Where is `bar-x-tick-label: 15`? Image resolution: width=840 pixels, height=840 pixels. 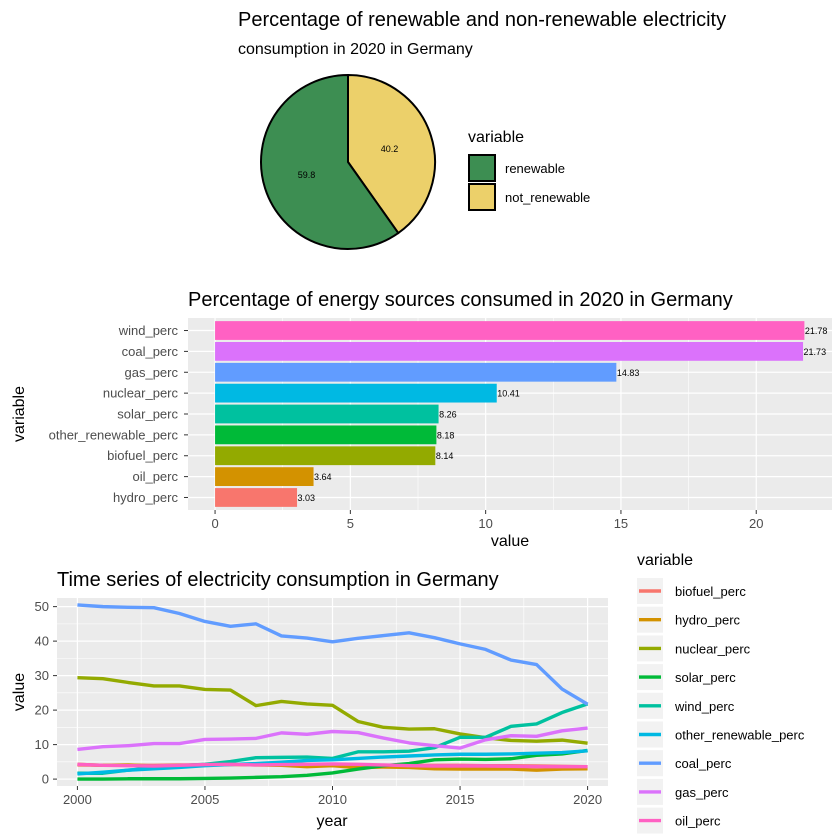
bar-x-tick-label: 15 is located at coordinates (621, 523).